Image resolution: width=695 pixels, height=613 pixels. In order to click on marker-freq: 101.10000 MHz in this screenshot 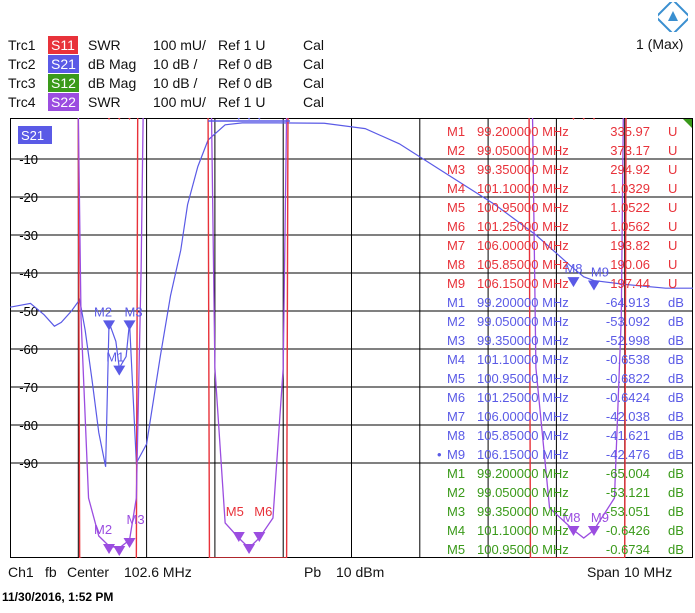, I will do `click(523, 530)`.